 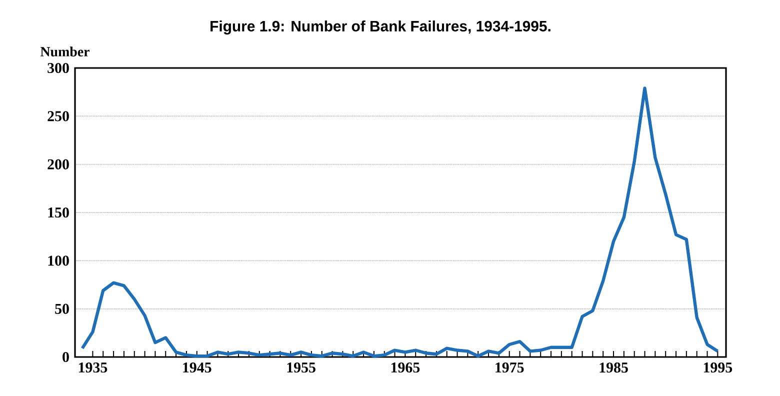 I want to click on y-axis-title: Number, so click(x=65, y=51).